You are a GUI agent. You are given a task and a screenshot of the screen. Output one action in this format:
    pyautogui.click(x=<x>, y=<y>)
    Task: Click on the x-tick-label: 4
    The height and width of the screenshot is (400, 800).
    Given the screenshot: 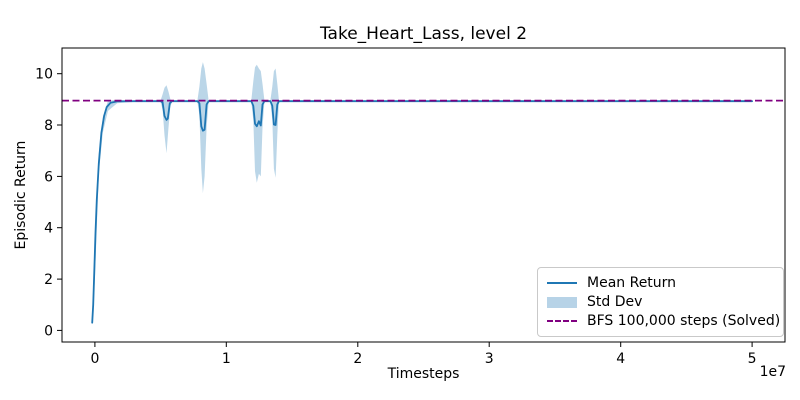 What is the action you would take?
    pyautogui.click(x=620, y=359)
    